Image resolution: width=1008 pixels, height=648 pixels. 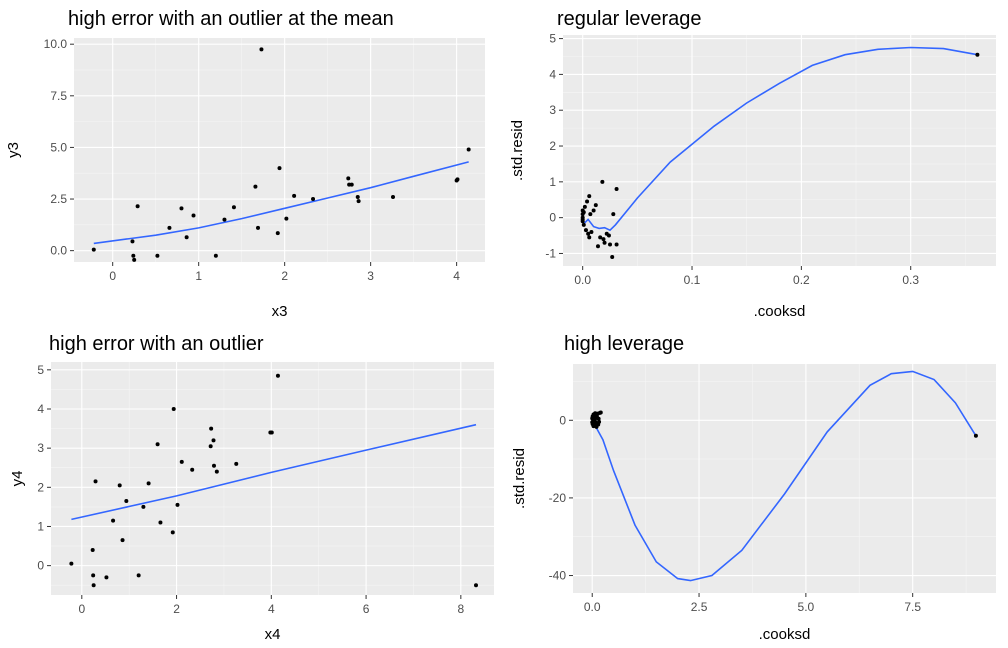 What do you see at coordinates (40, 448) in the screenshot?
I see `panel-3-y-tick-label: 3` at bounding box center [40, 448].